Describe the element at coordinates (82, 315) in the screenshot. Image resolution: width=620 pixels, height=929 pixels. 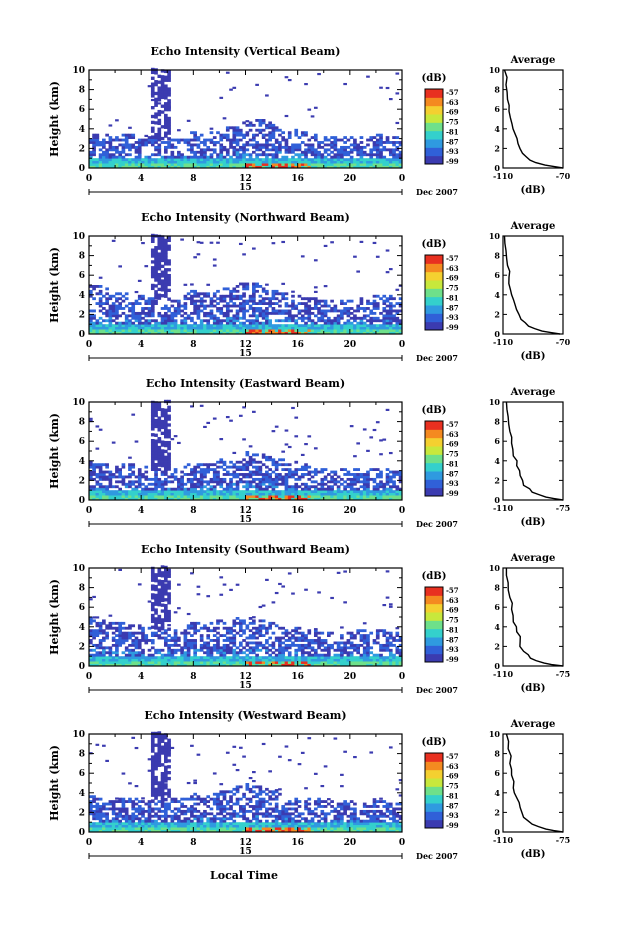
I see `heatmap-ytick-label: 2` at that location.